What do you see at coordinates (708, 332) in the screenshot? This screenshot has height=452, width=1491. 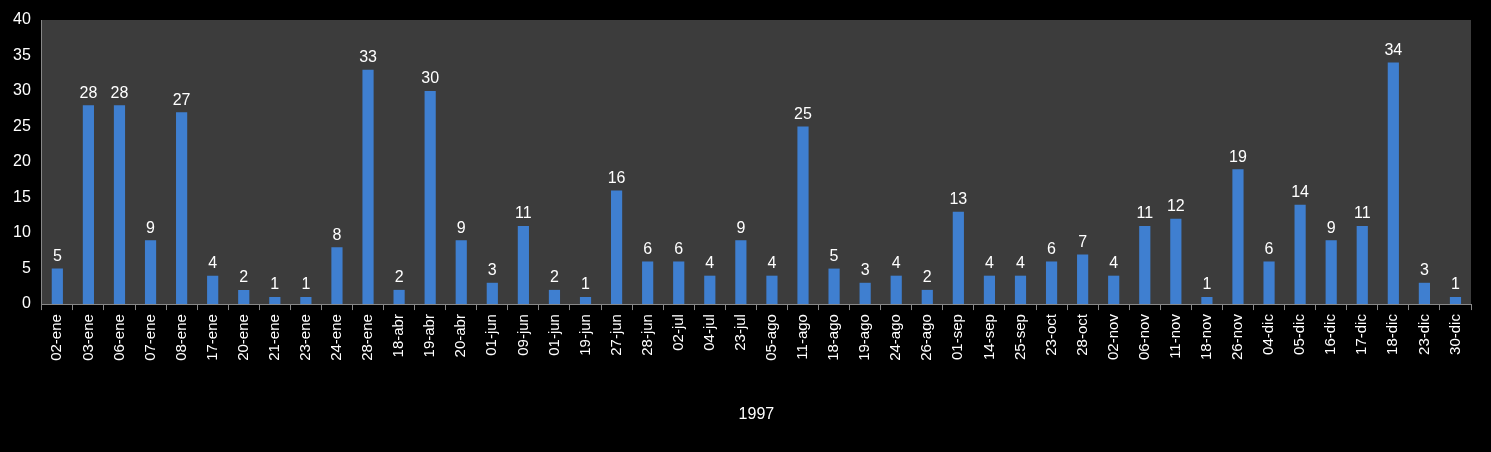 I see `x-tick-label: 04-jul` at bounding box center [708, 332].